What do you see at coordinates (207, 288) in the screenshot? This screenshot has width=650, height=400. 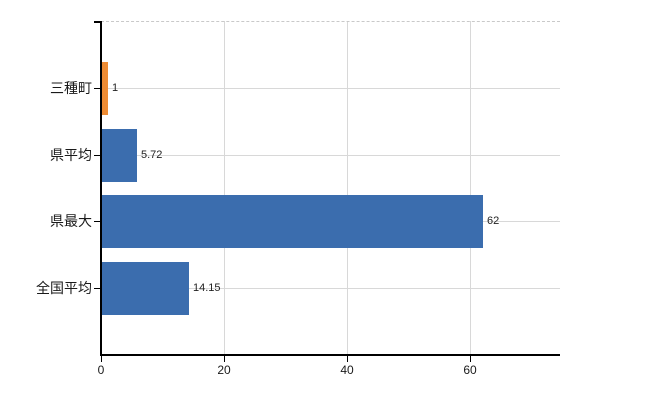 I see `bar-value-label: 14.15` at bounding box center [207, 288].